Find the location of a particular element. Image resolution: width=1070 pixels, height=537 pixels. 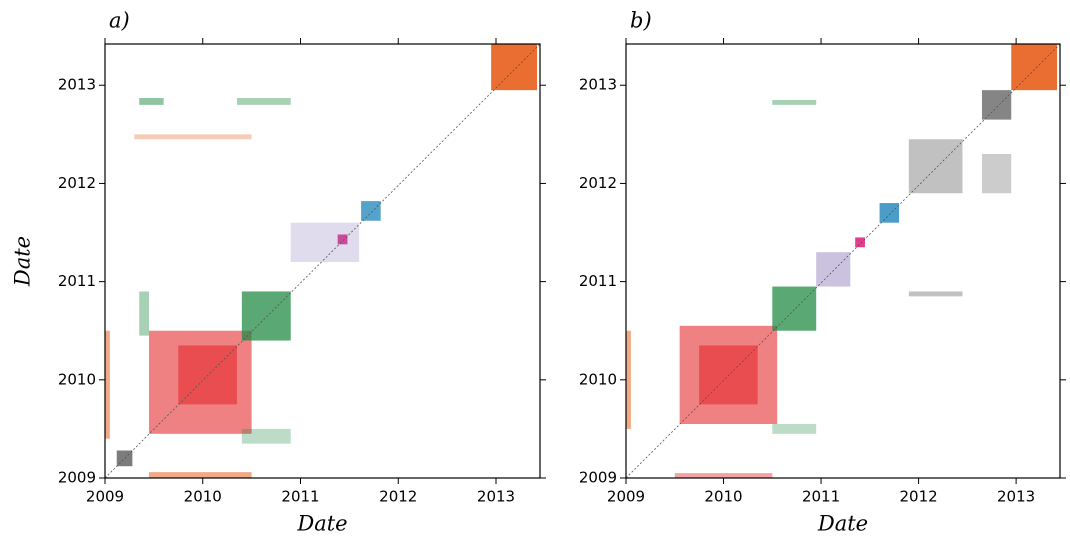

y-axis-label: Date is located at coordinates (23, 261).